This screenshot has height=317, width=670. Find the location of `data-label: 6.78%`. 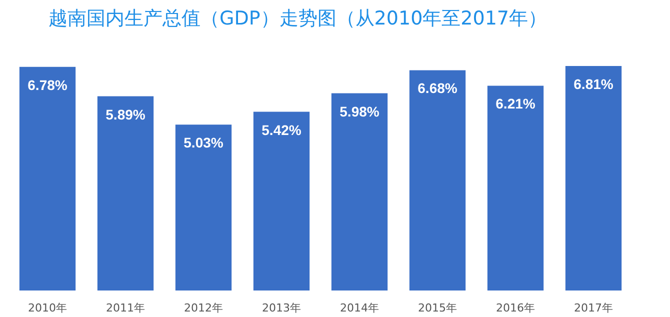

data-label: 6.78% is located at coordinates (48, 84).